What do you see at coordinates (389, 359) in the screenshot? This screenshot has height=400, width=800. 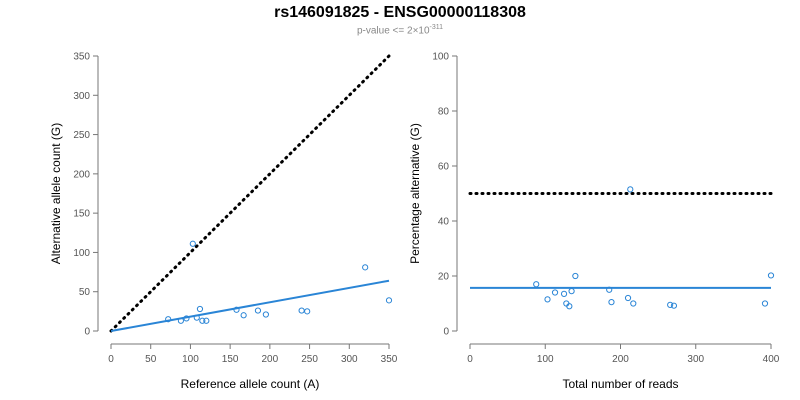 I see `left-x-tick-label: 350` at bounding box center [389, 359].